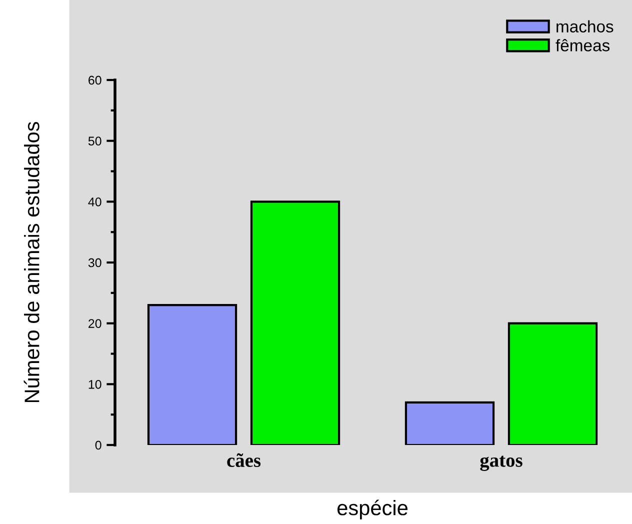 The width and height of the screenshot is (632, 524). Describe the element at coordinates (95, 384) in the screenshot. I see `y-tick-label: 10` at that location.